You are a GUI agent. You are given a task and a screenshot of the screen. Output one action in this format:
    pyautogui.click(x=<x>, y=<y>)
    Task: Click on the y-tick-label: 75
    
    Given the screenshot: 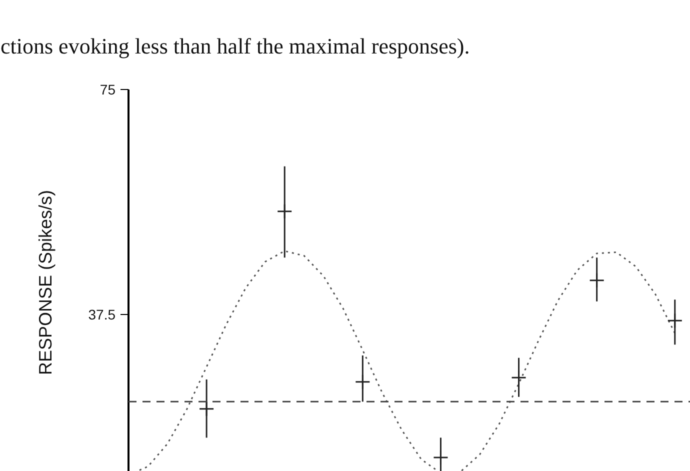 What is the action you would take?
    pyautogui.click(x=108, y=90)
    